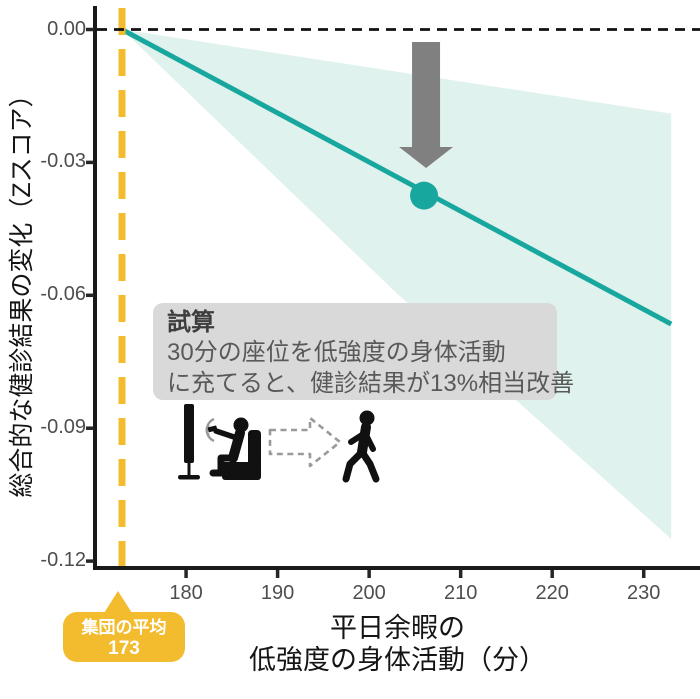 The height and width of the screenshot is (699, 700). I want to click on x-axis-title: 平日余暇の 低強度の身体活動（分）, so click(397, 644).